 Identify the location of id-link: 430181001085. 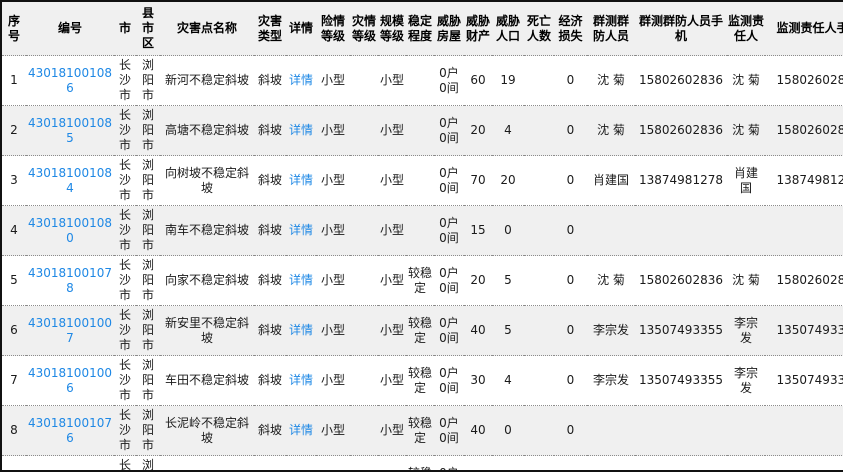
(70, 130).